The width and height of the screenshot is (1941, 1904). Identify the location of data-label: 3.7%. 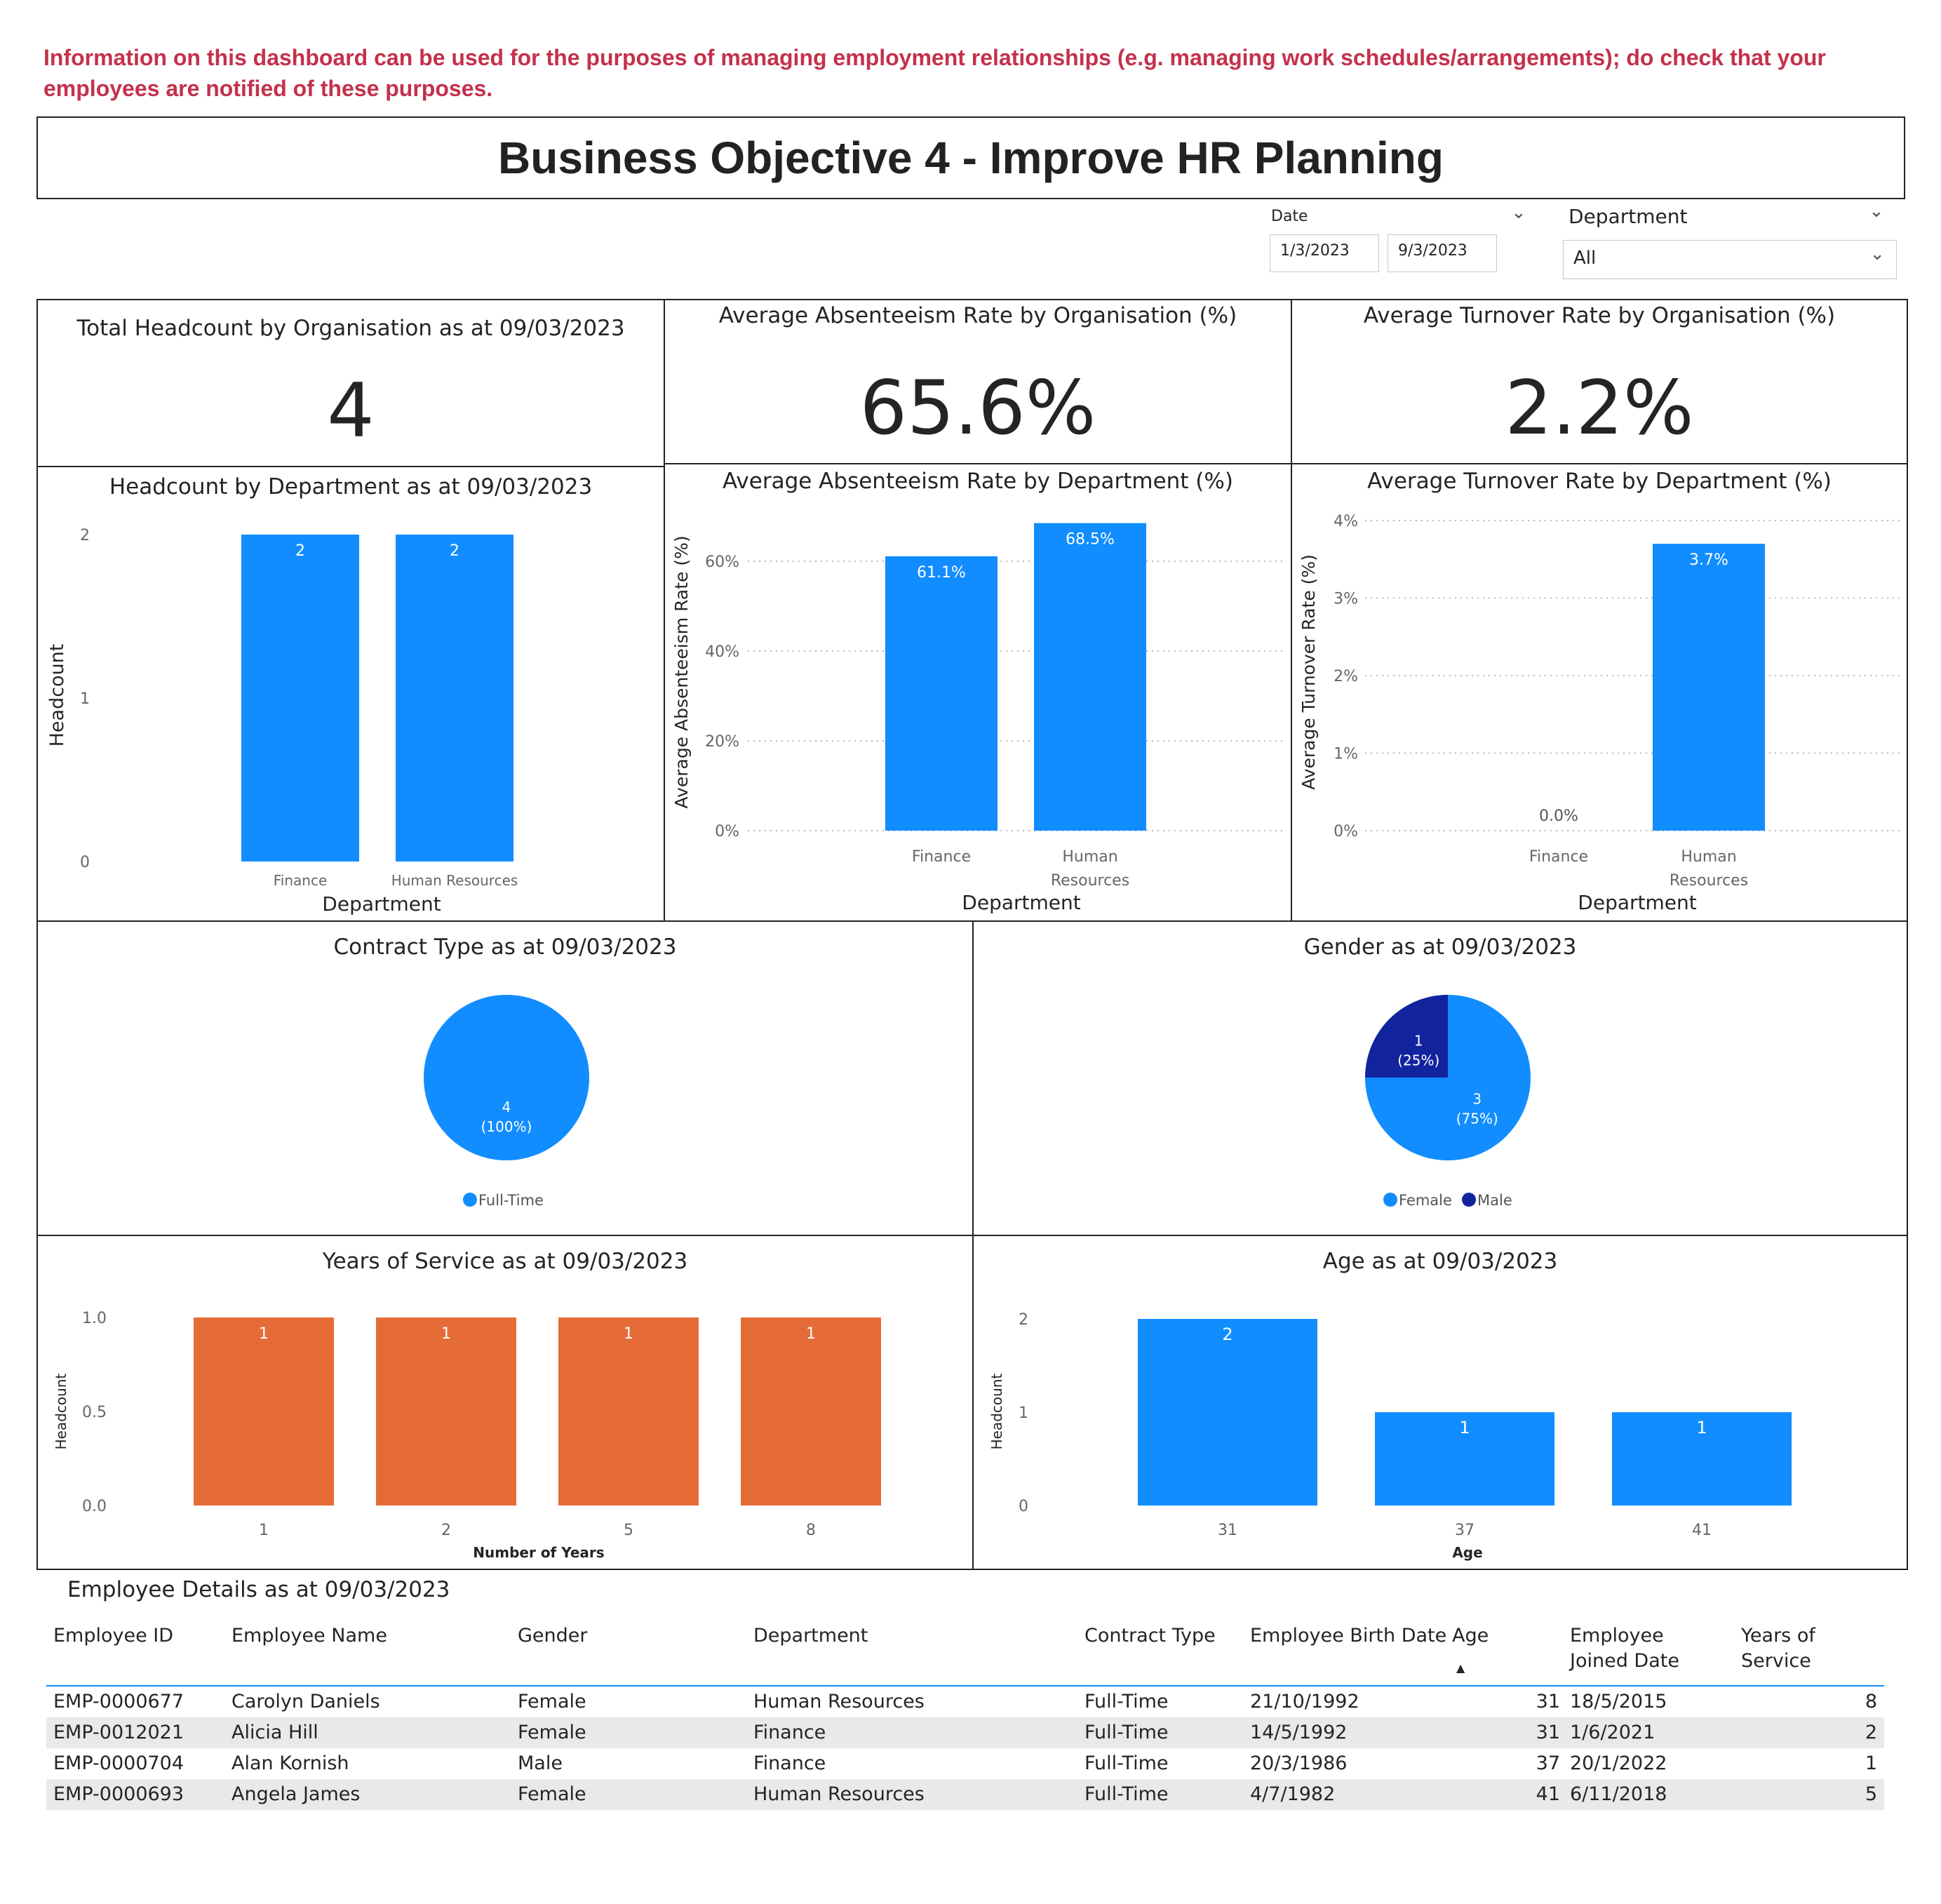
(1708, 560).